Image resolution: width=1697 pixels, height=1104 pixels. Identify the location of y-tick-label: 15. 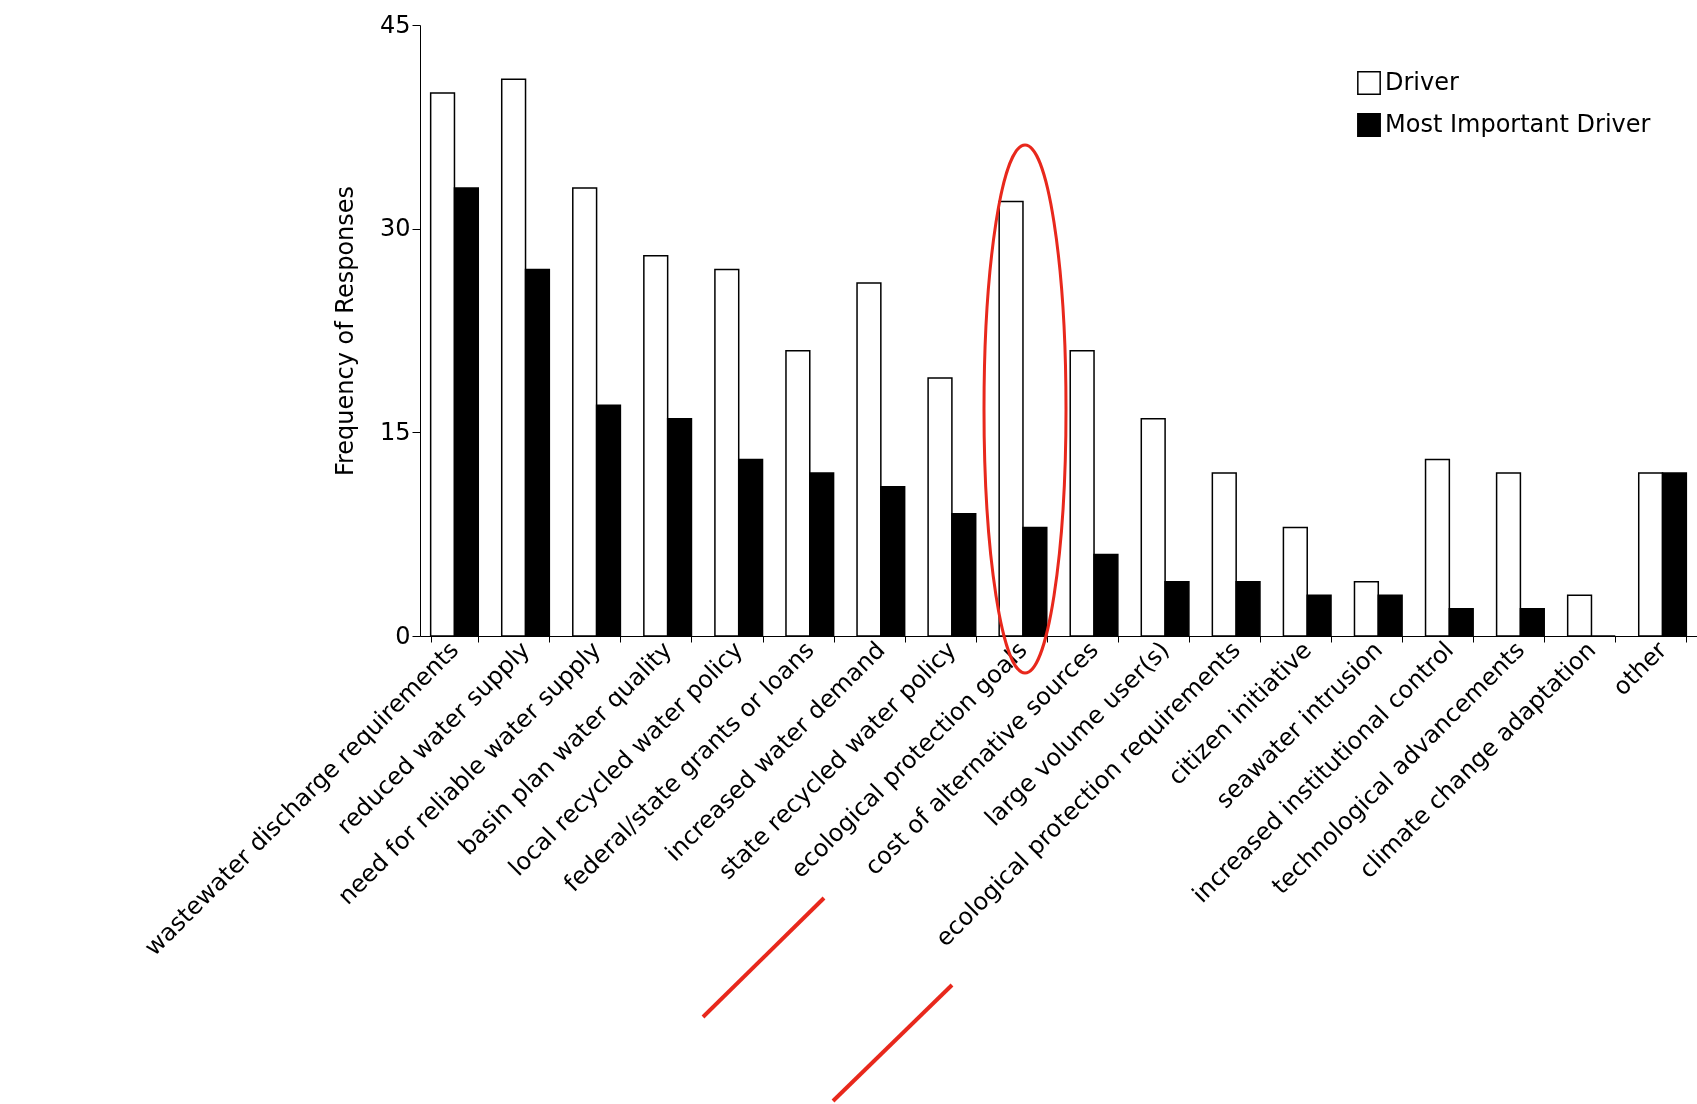
(395, 431).